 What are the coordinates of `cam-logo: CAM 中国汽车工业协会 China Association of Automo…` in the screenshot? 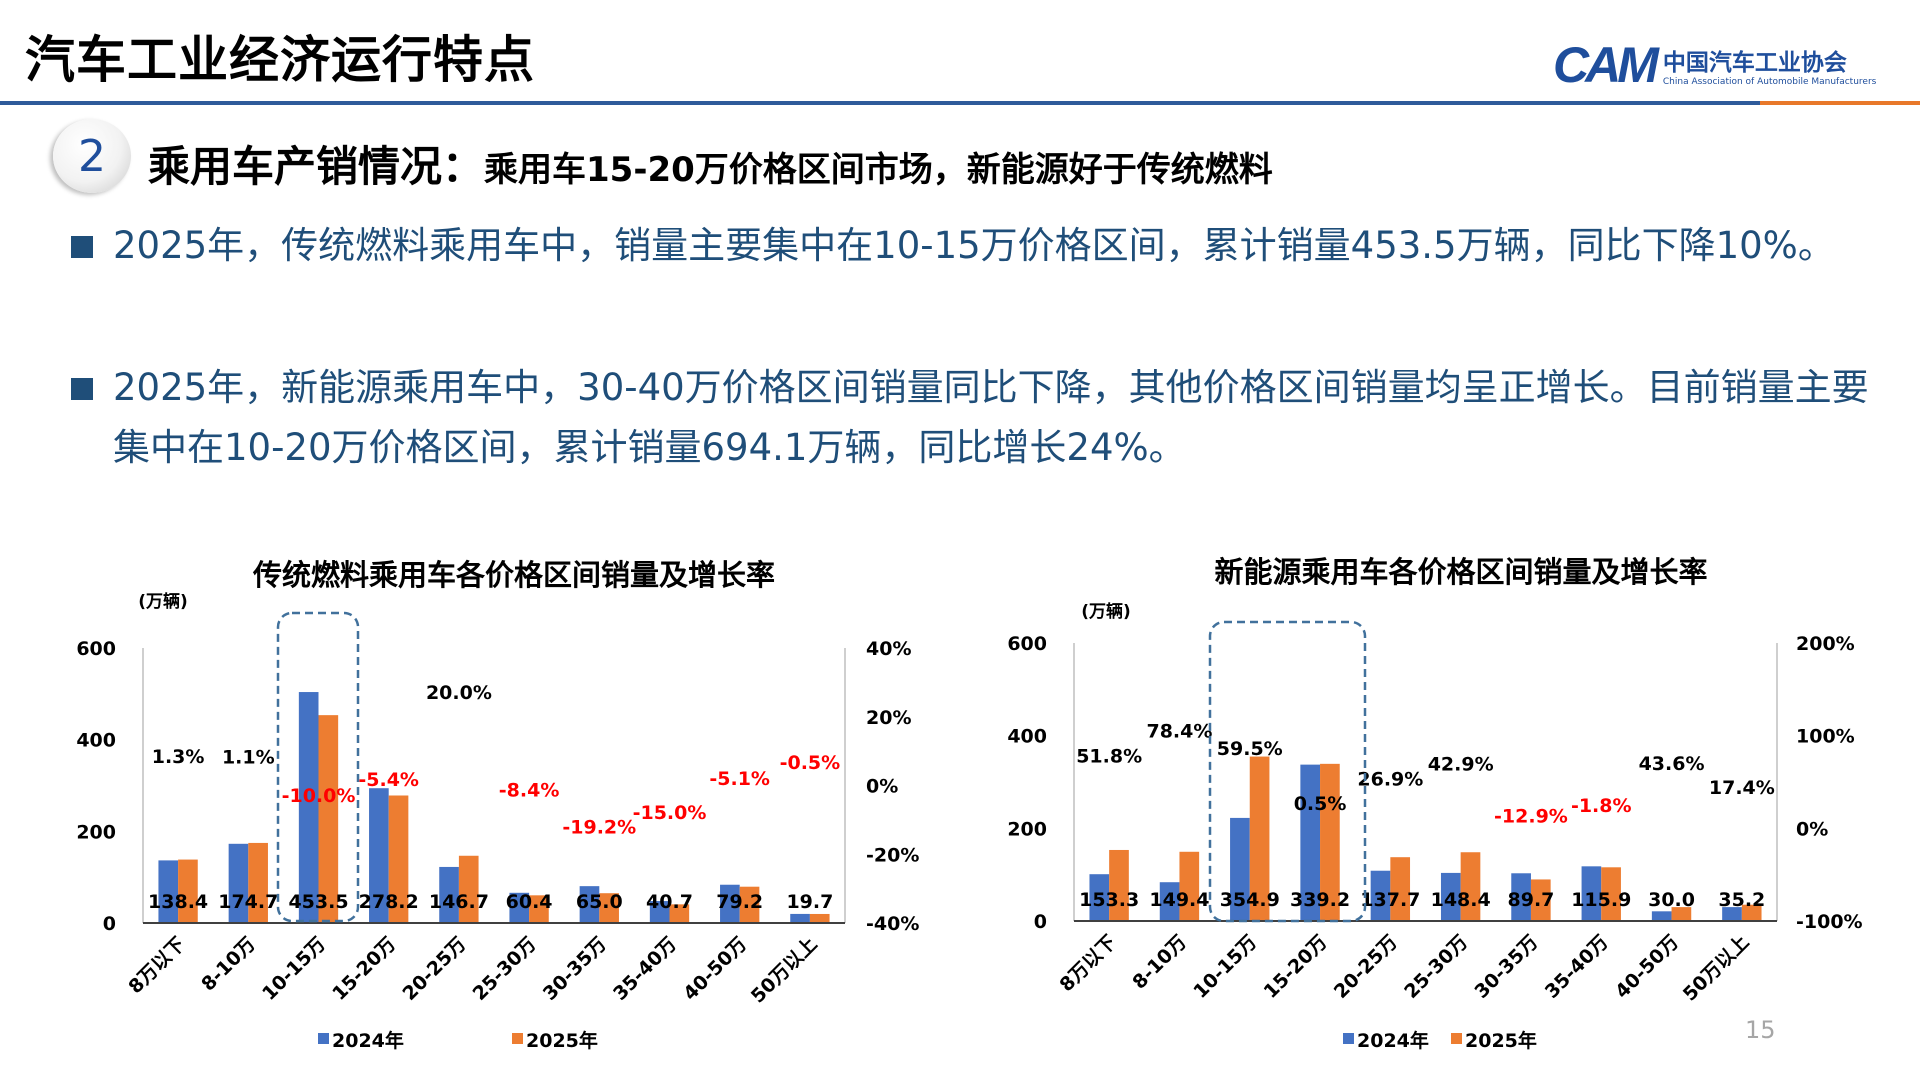 It's located at (1714, 65).